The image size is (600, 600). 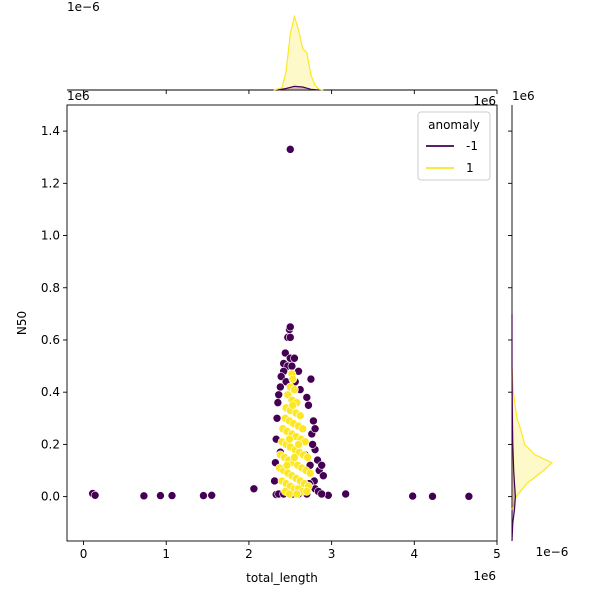 I want to click on y-tick-label: 0.6, so click(x=50, y=340).